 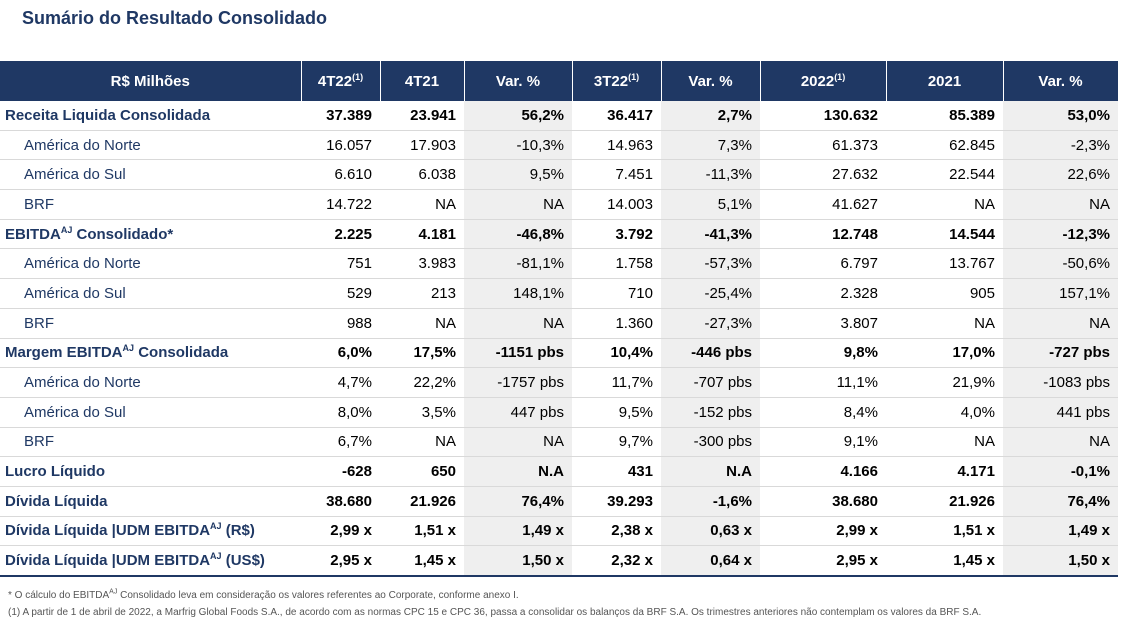 I want to click on table-cell: -25,4%, so click(x=710, y=293).